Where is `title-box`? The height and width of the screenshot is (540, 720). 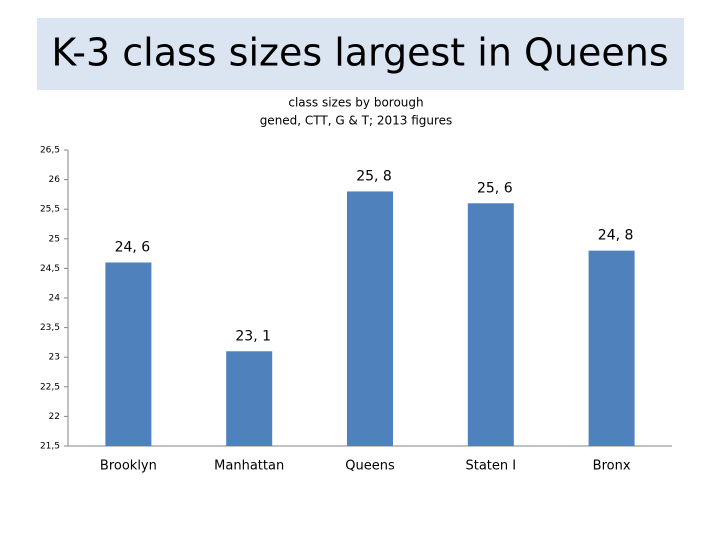
title-box is located at coordinates (360, 54).